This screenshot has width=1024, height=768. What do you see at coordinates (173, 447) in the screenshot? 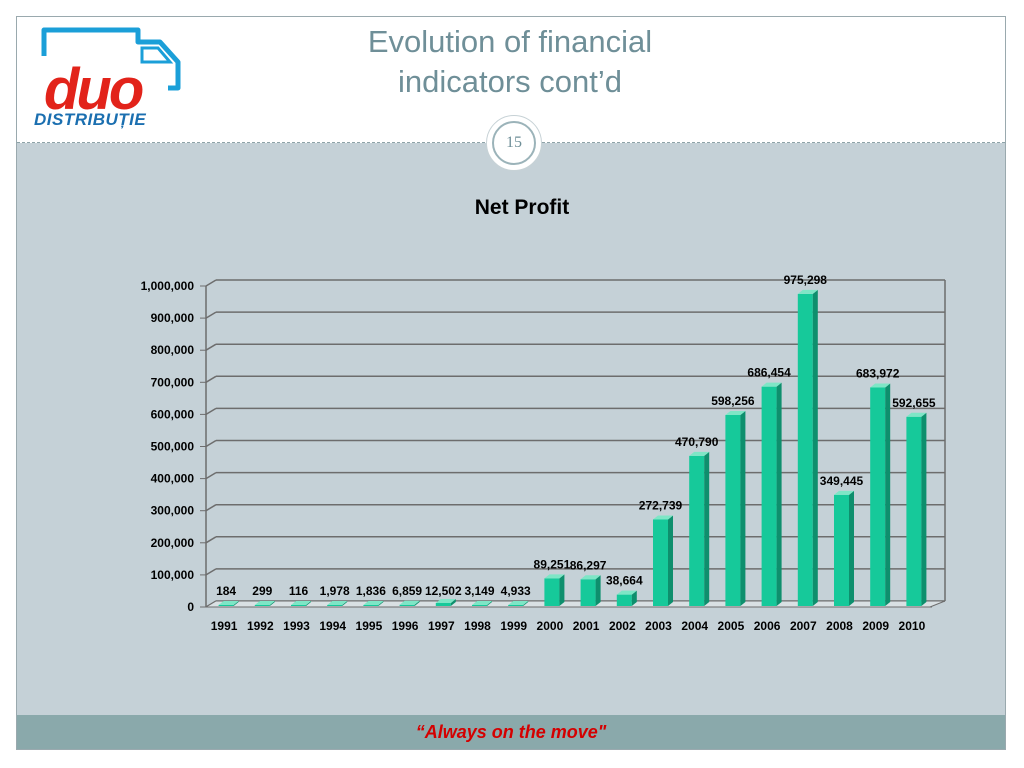
I see `y-tick-label: 500,000` at bounding box center [173, 447].